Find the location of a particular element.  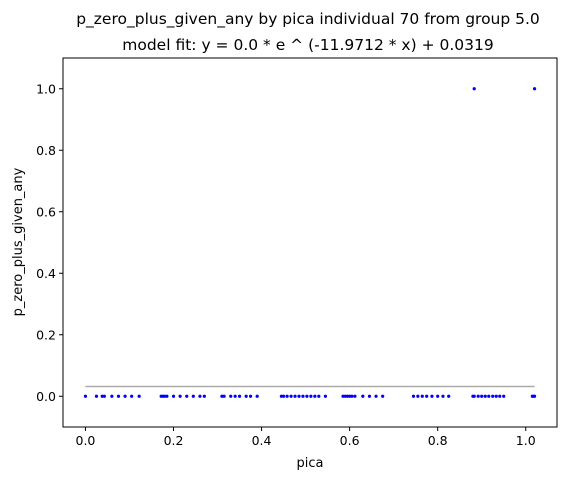

y-tick-label: 0.0 is located at coordinates (46, 396).